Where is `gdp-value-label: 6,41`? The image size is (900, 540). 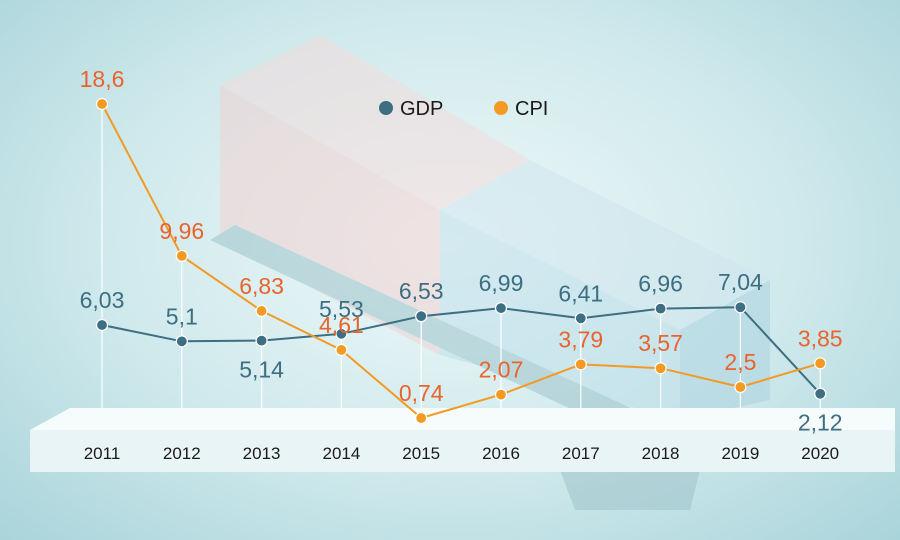 gdp-value-label: 6,41 is located at coordinates (580, 293).